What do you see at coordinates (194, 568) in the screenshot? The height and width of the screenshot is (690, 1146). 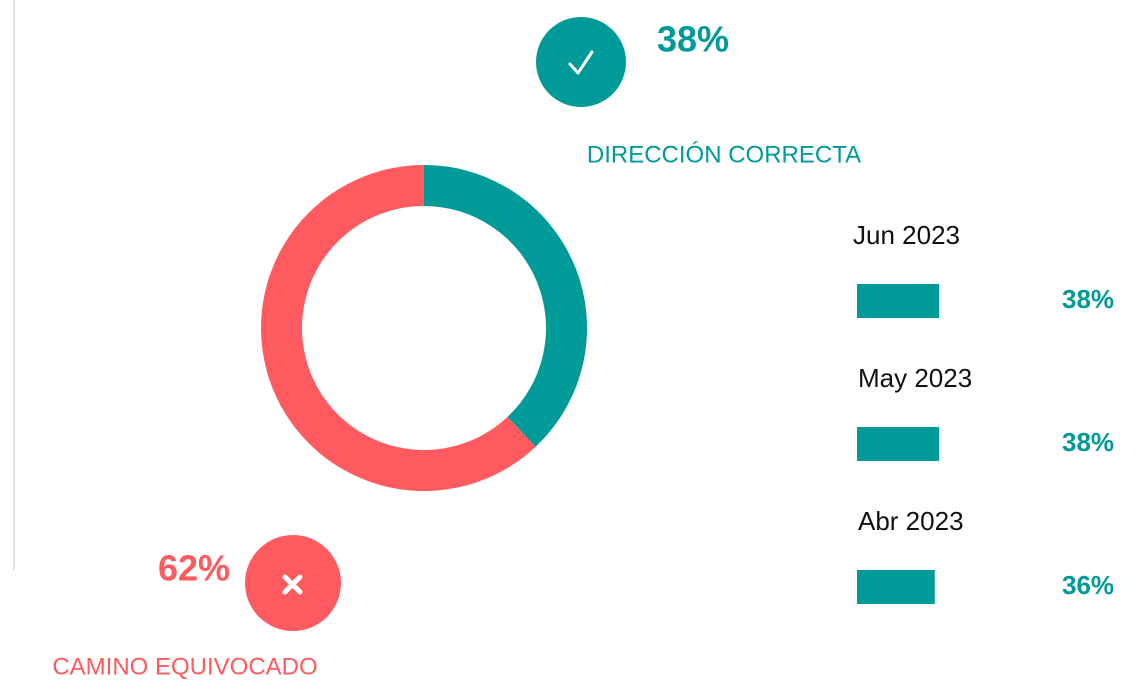 I see `value-label: 62%` at bounding box center [194, 568].